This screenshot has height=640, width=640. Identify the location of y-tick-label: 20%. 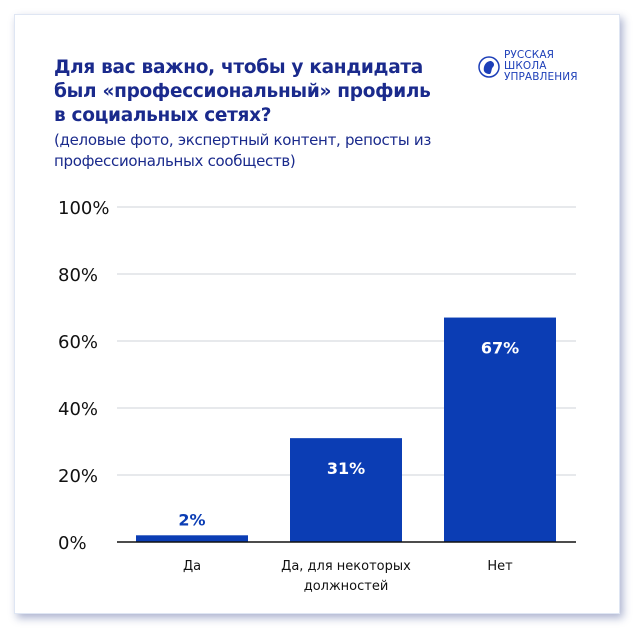
(78, 476).